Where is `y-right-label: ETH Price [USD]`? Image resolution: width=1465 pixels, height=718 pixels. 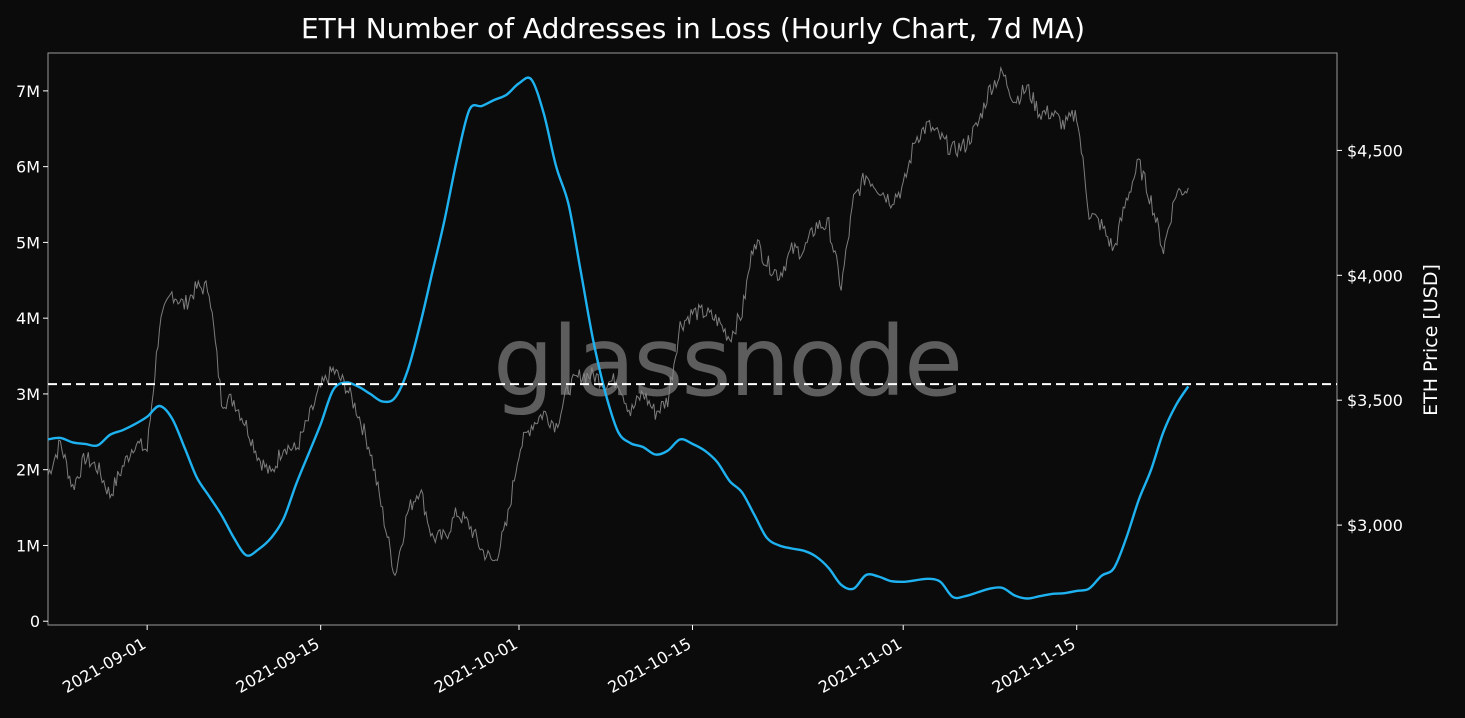 y-right-label: ETH Price [USD] is located at coordinates (1431, 340).